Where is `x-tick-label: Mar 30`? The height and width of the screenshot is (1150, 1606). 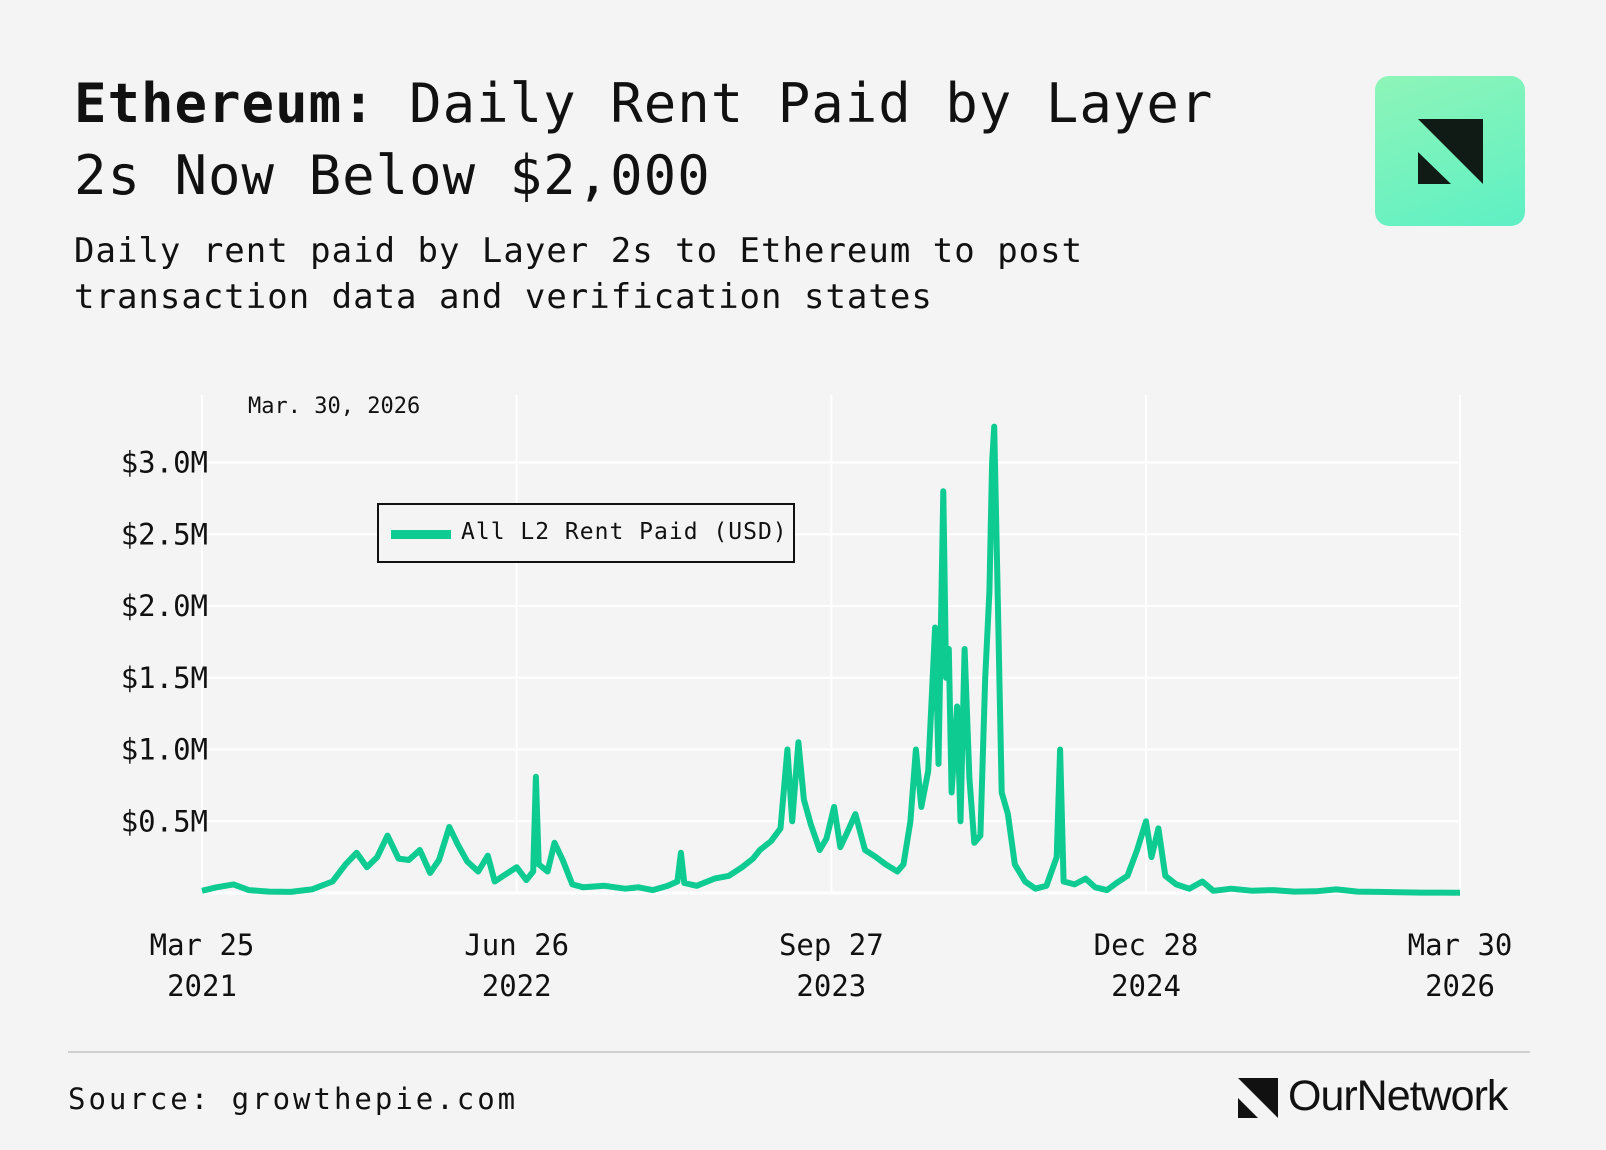
x-tick-label: Mar 30 is located at coordinates (1460, 945).